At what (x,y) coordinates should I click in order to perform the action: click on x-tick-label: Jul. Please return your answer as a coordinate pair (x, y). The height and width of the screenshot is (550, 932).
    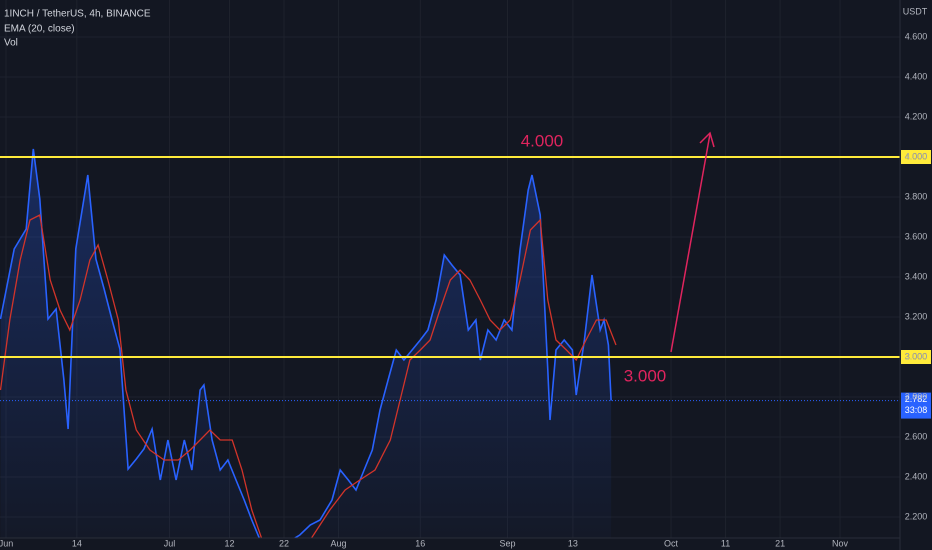
    Looking at the image, I should click on (170, 543).